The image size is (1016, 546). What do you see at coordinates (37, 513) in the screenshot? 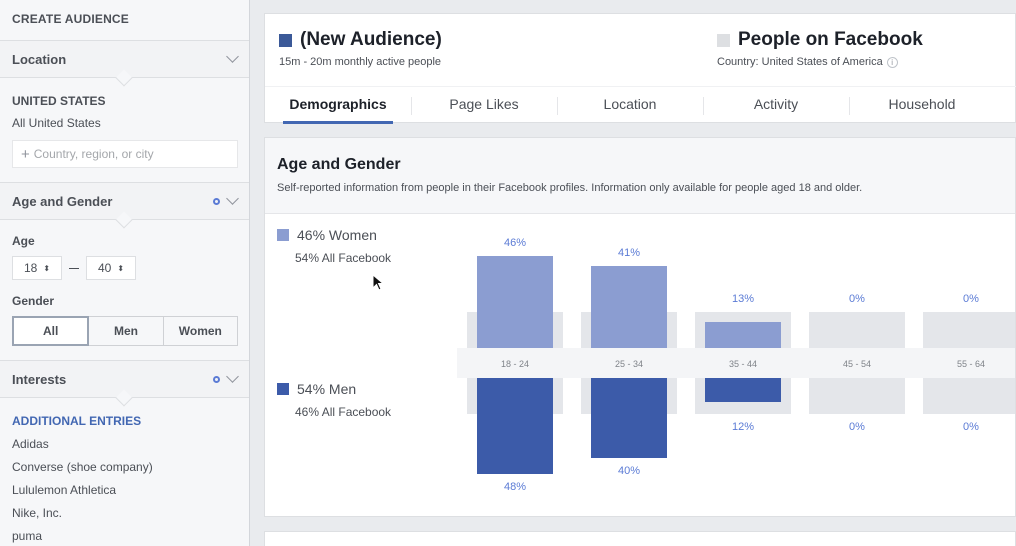
I see `interest-item: Nike, Inc.` at bounding box center [37, 513].